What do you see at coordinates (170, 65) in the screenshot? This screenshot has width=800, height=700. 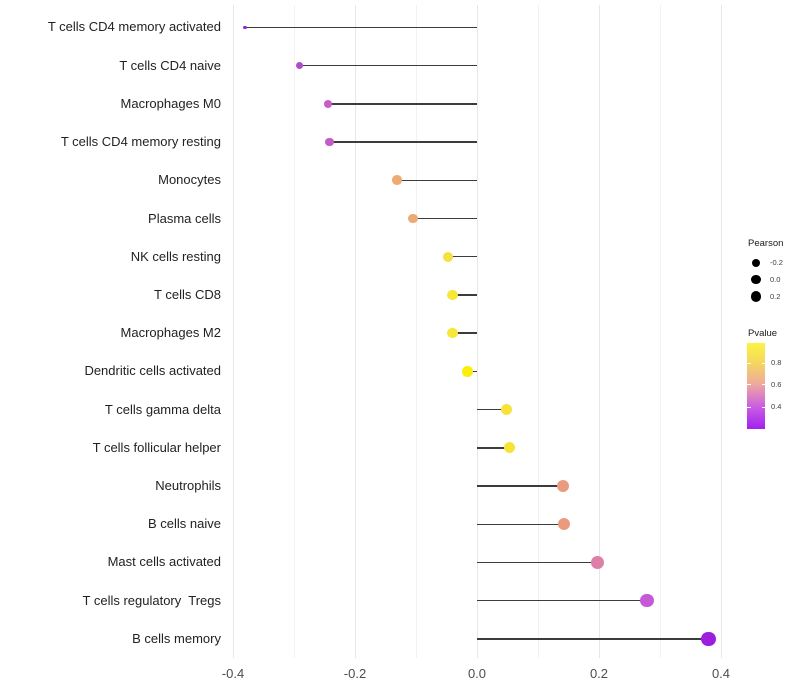 I see `category-label: T cells CD4 naive` at bounding box center [170, 65].